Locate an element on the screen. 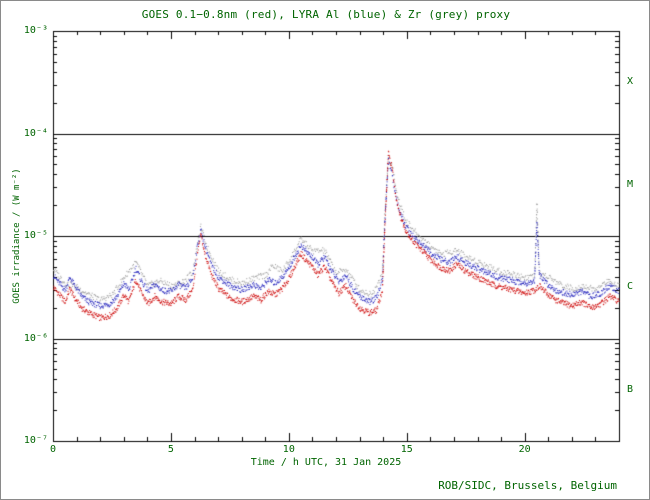 The height and width of the screenshot is (500, 650). y-axis-tick-label: 10⁻³ is located at coordinates (35, 30).